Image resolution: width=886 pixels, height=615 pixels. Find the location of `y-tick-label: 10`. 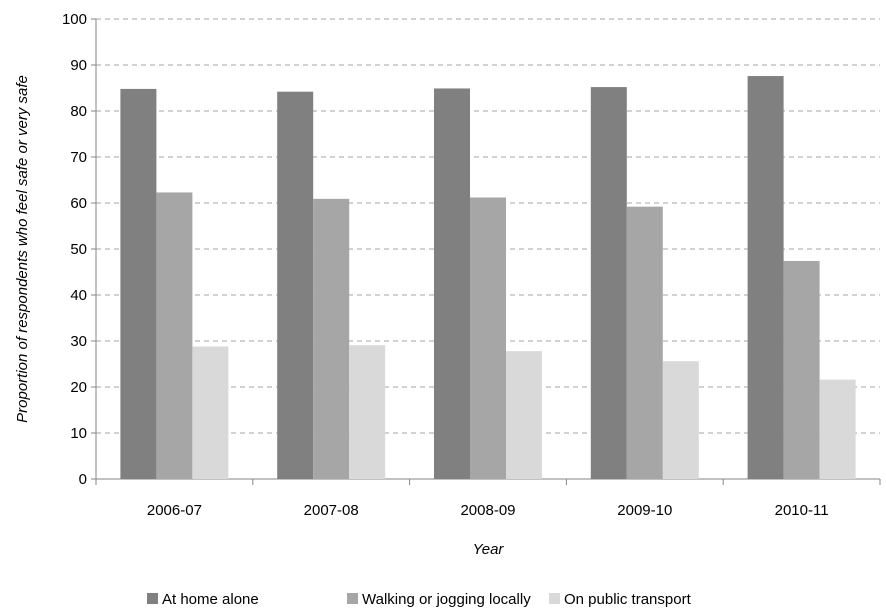

y-tick-label: 10 is located at coordinates (78, 433).